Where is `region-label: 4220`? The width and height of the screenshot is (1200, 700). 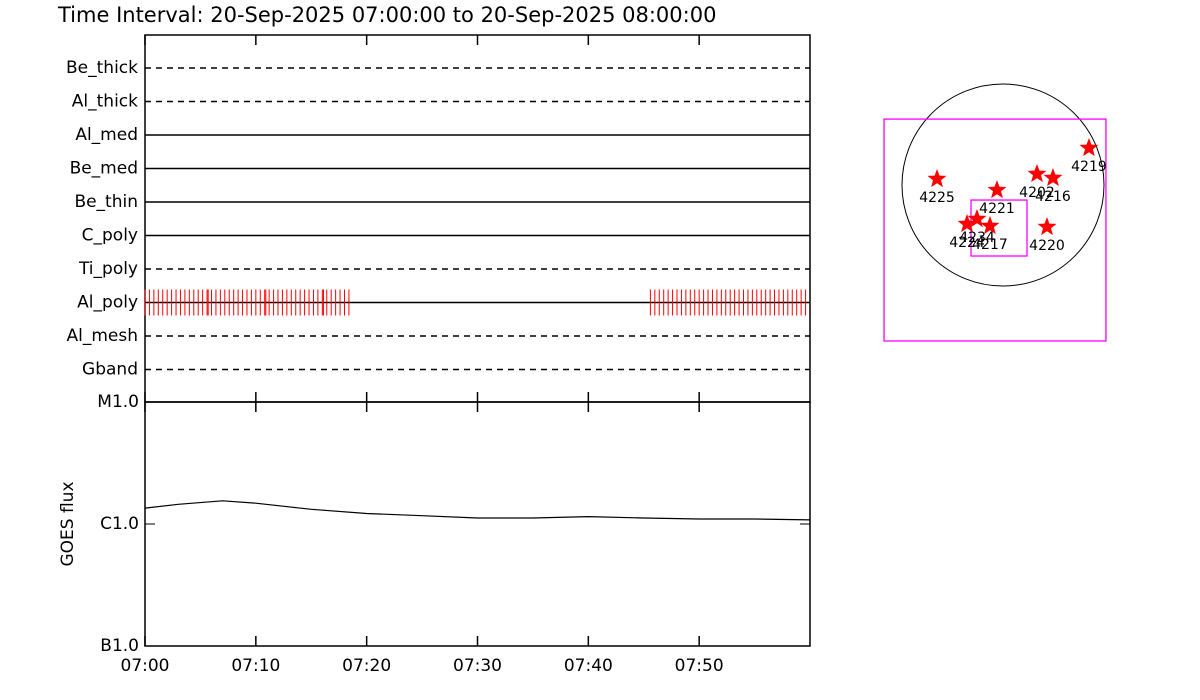 region-label: 4220 is located at coordinates (1047, 246).